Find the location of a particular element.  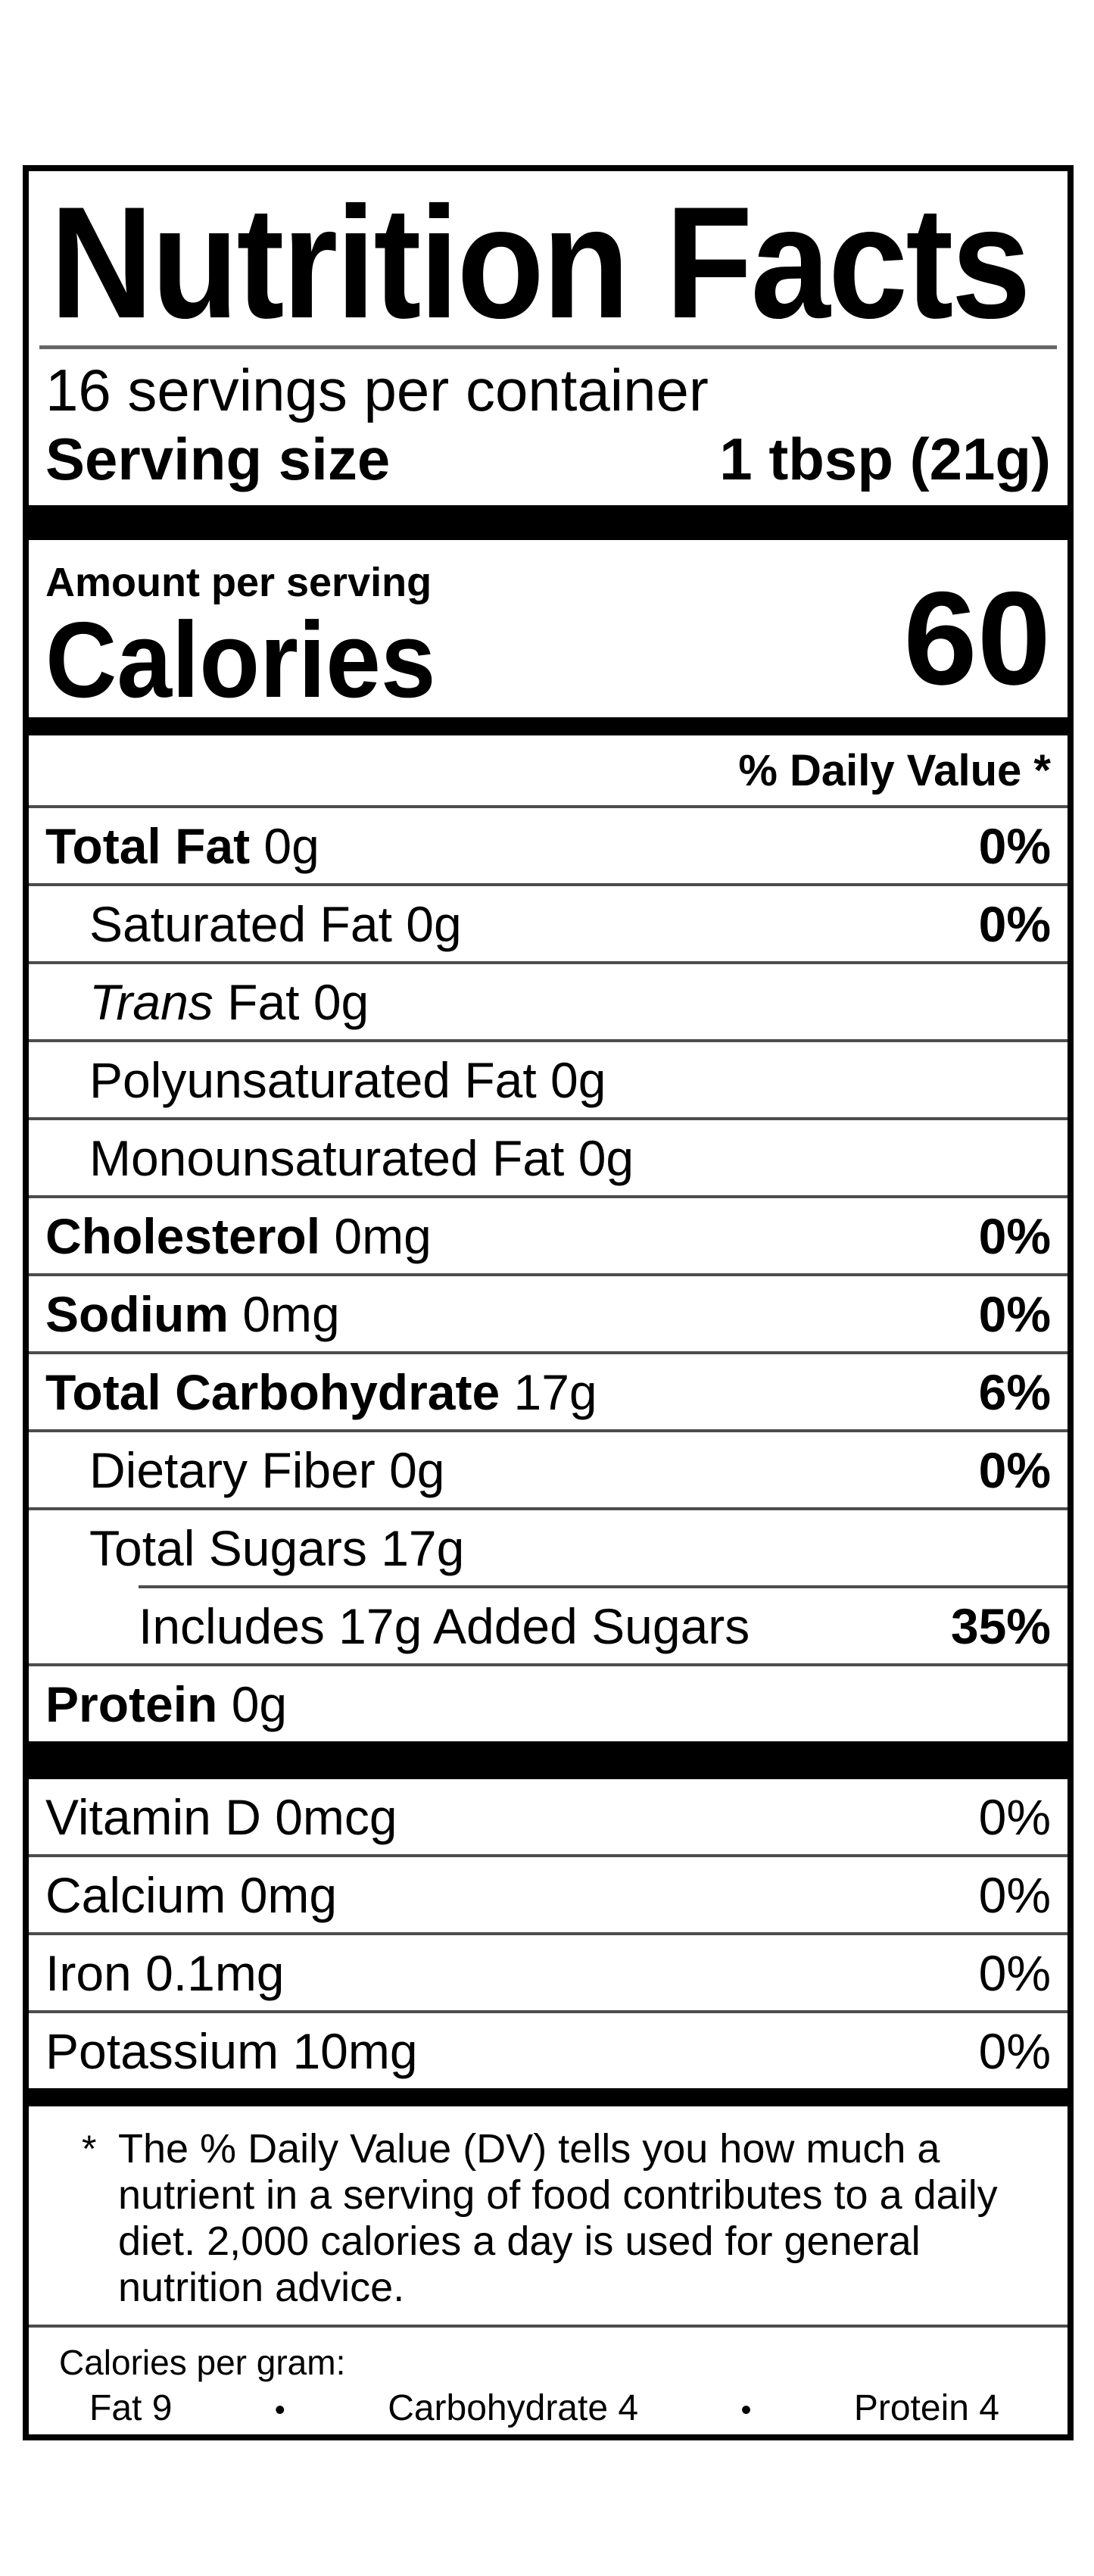

nutrient-name: Trans Fat 0g is located at coordinates (229, 1002).